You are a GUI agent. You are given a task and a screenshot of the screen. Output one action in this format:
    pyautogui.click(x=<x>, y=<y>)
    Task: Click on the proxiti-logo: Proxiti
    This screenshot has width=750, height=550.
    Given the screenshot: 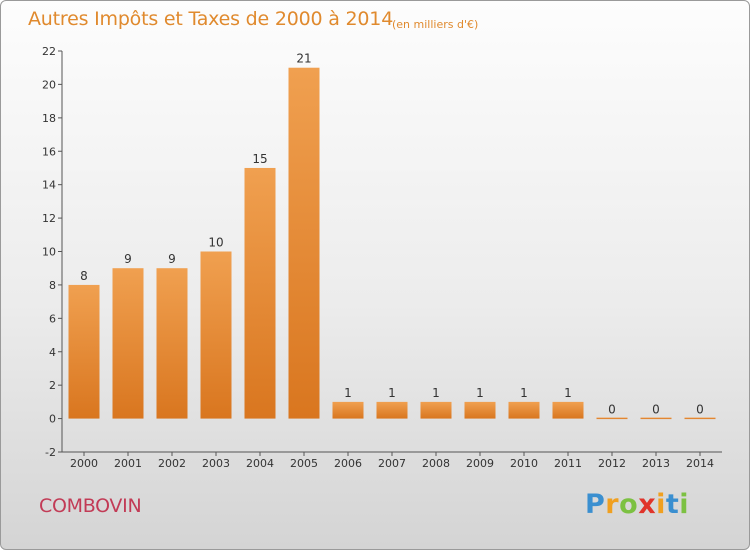 What is the action you would take?
    pyautogui.click(x=637, y=505)
    